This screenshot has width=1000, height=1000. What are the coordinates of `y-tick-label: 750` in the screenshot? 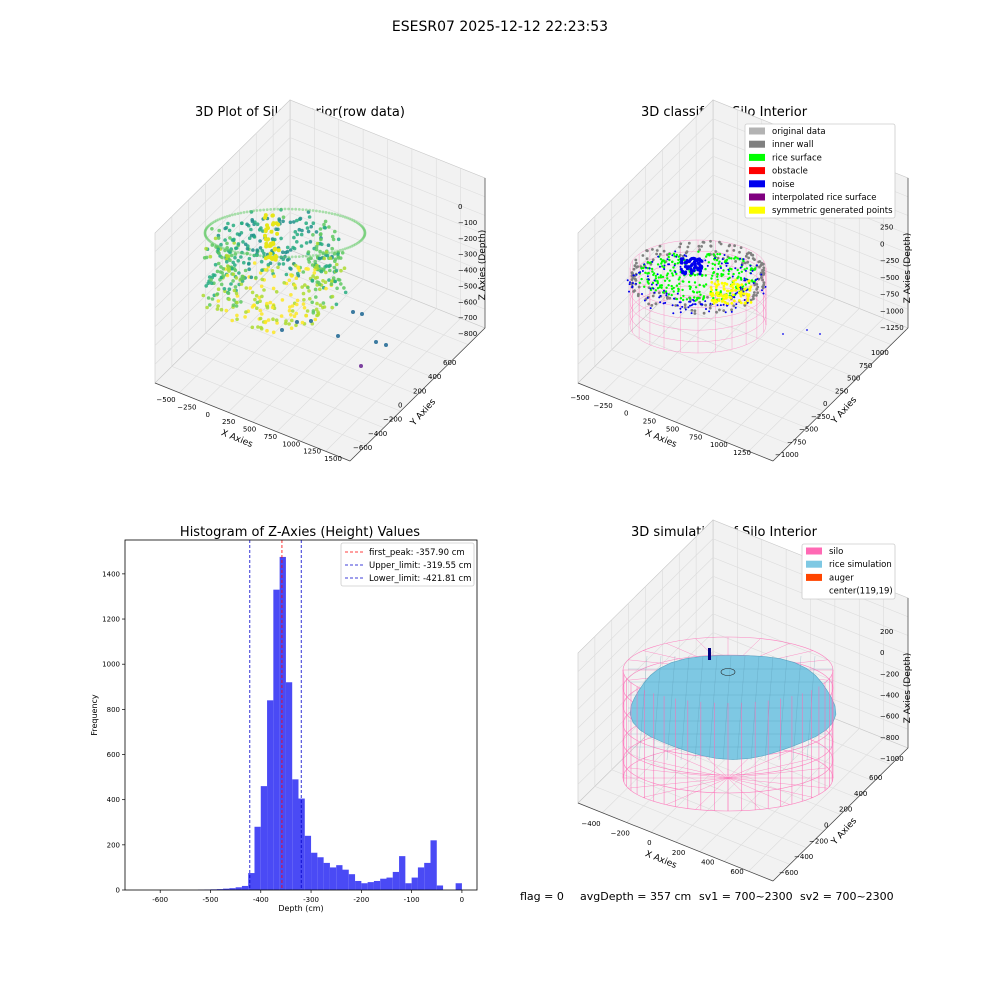 It's located at (865, 366).